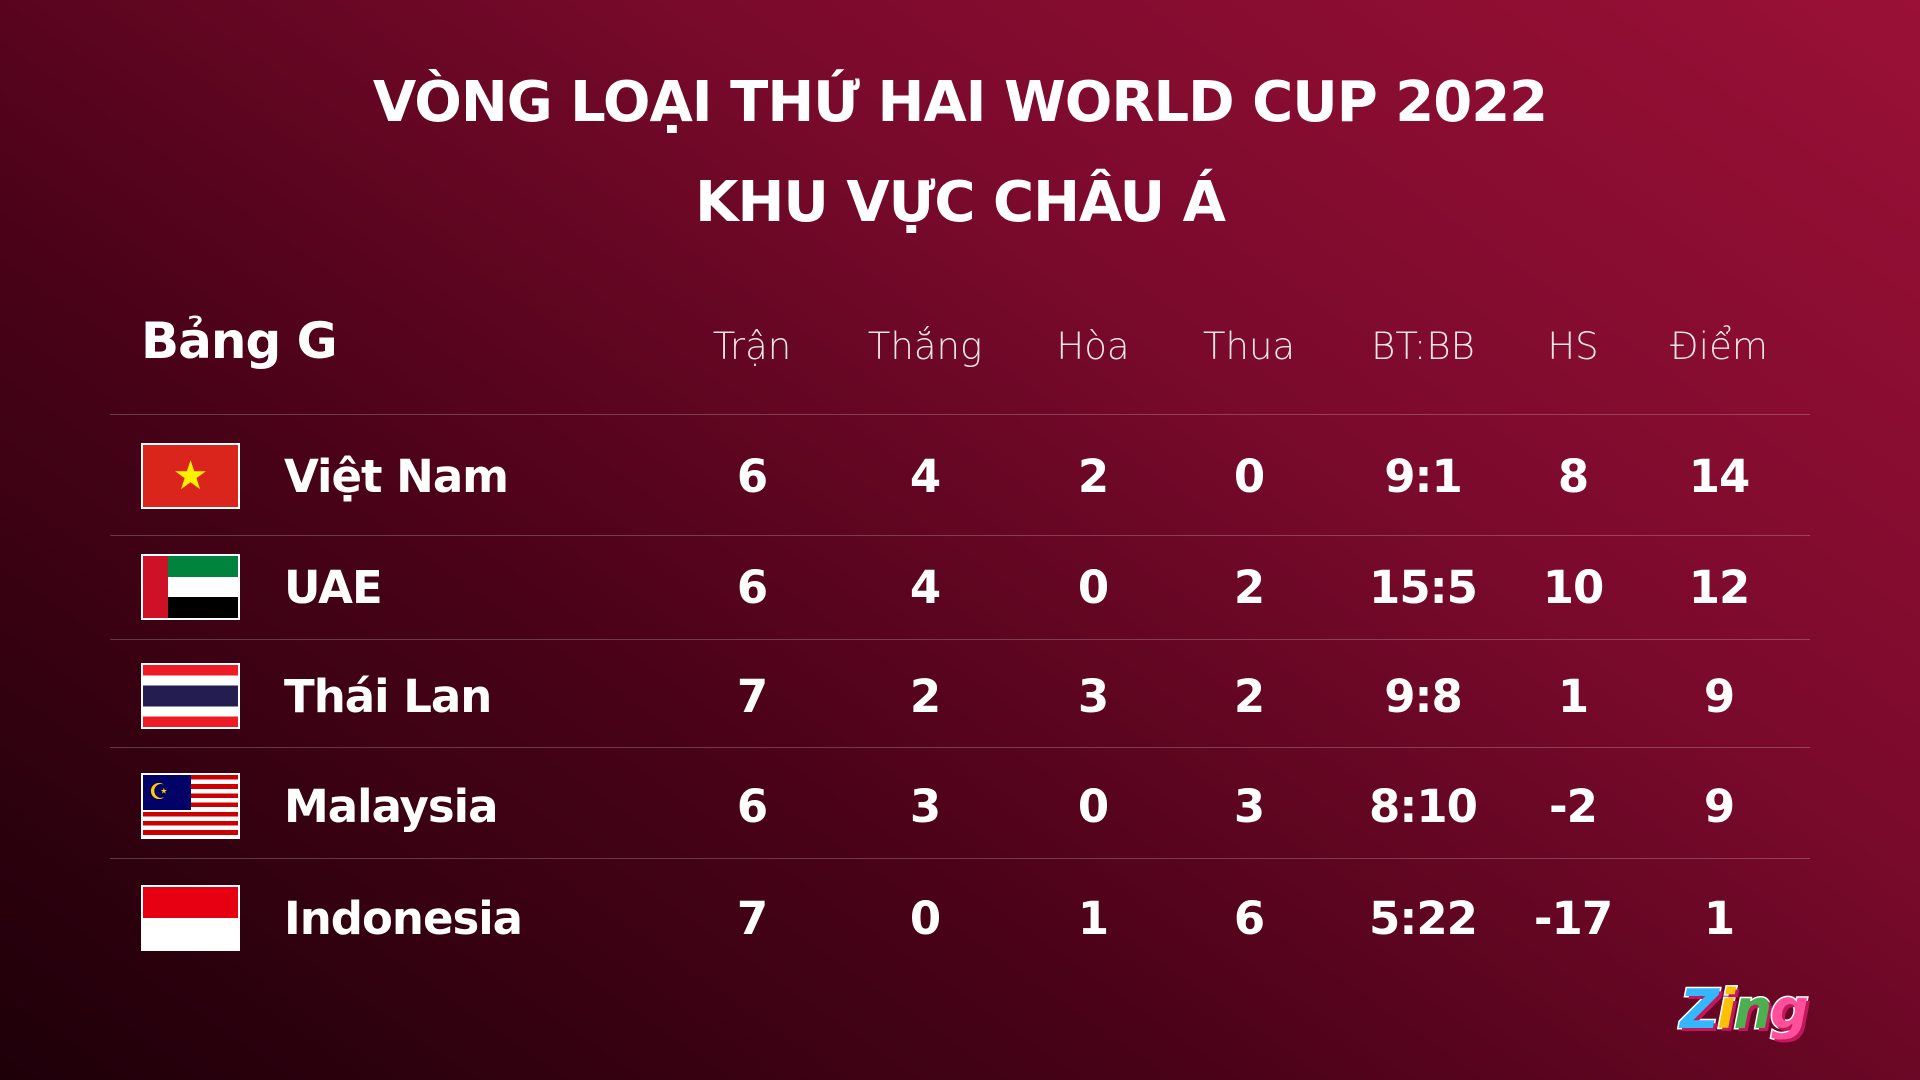 The height and width of the screenshot is (1080, 1920). I want to click on cell-goals: 9:1, so click(1423, 476).